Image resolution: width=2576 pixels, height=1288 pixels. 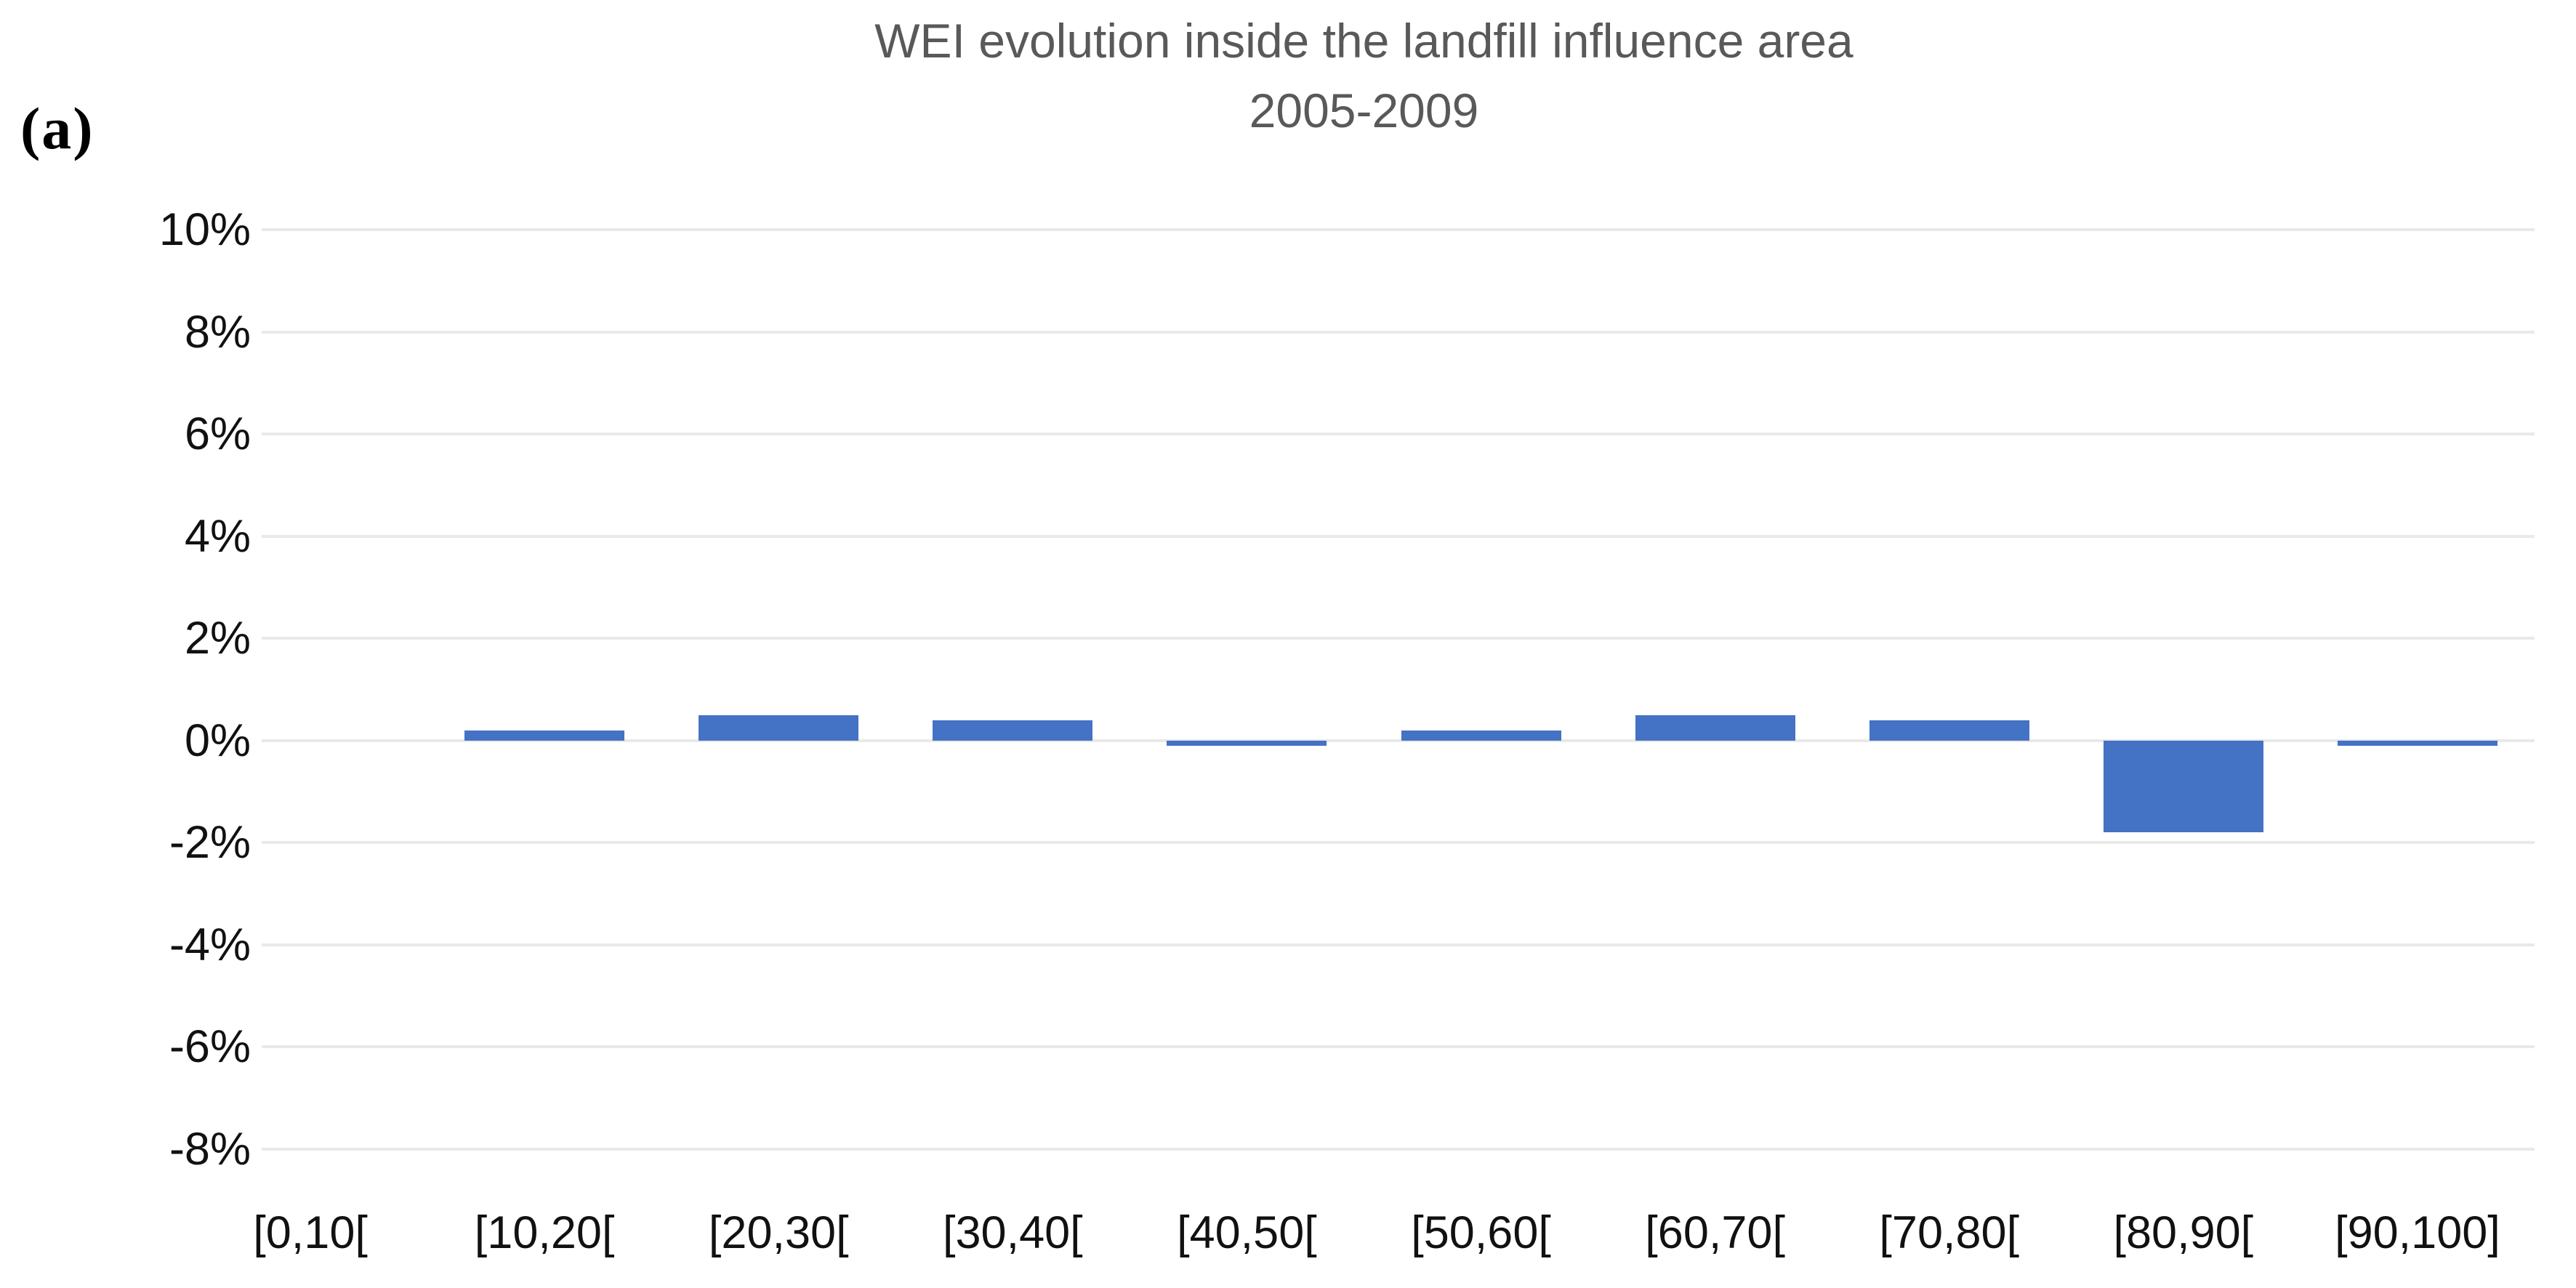 What do you see at coordinates (210, 944) in the screenshot?
I see `y-axis-tick-label: -4%` at bounding box center [210, 944].